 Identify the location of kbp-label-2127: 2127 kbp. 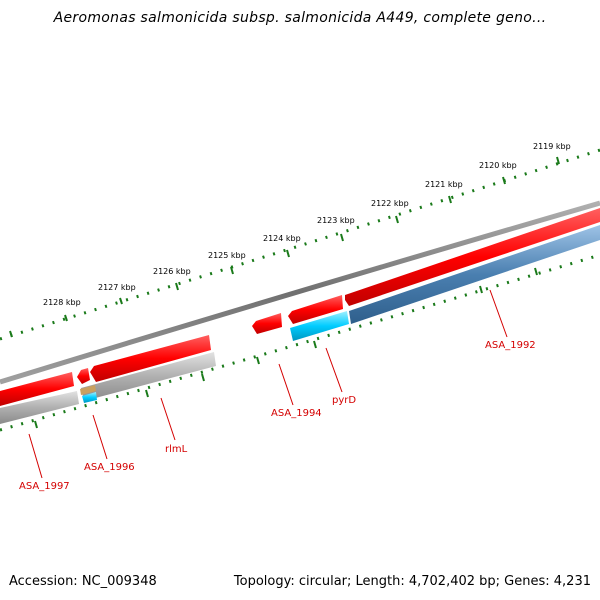
(117, 287).